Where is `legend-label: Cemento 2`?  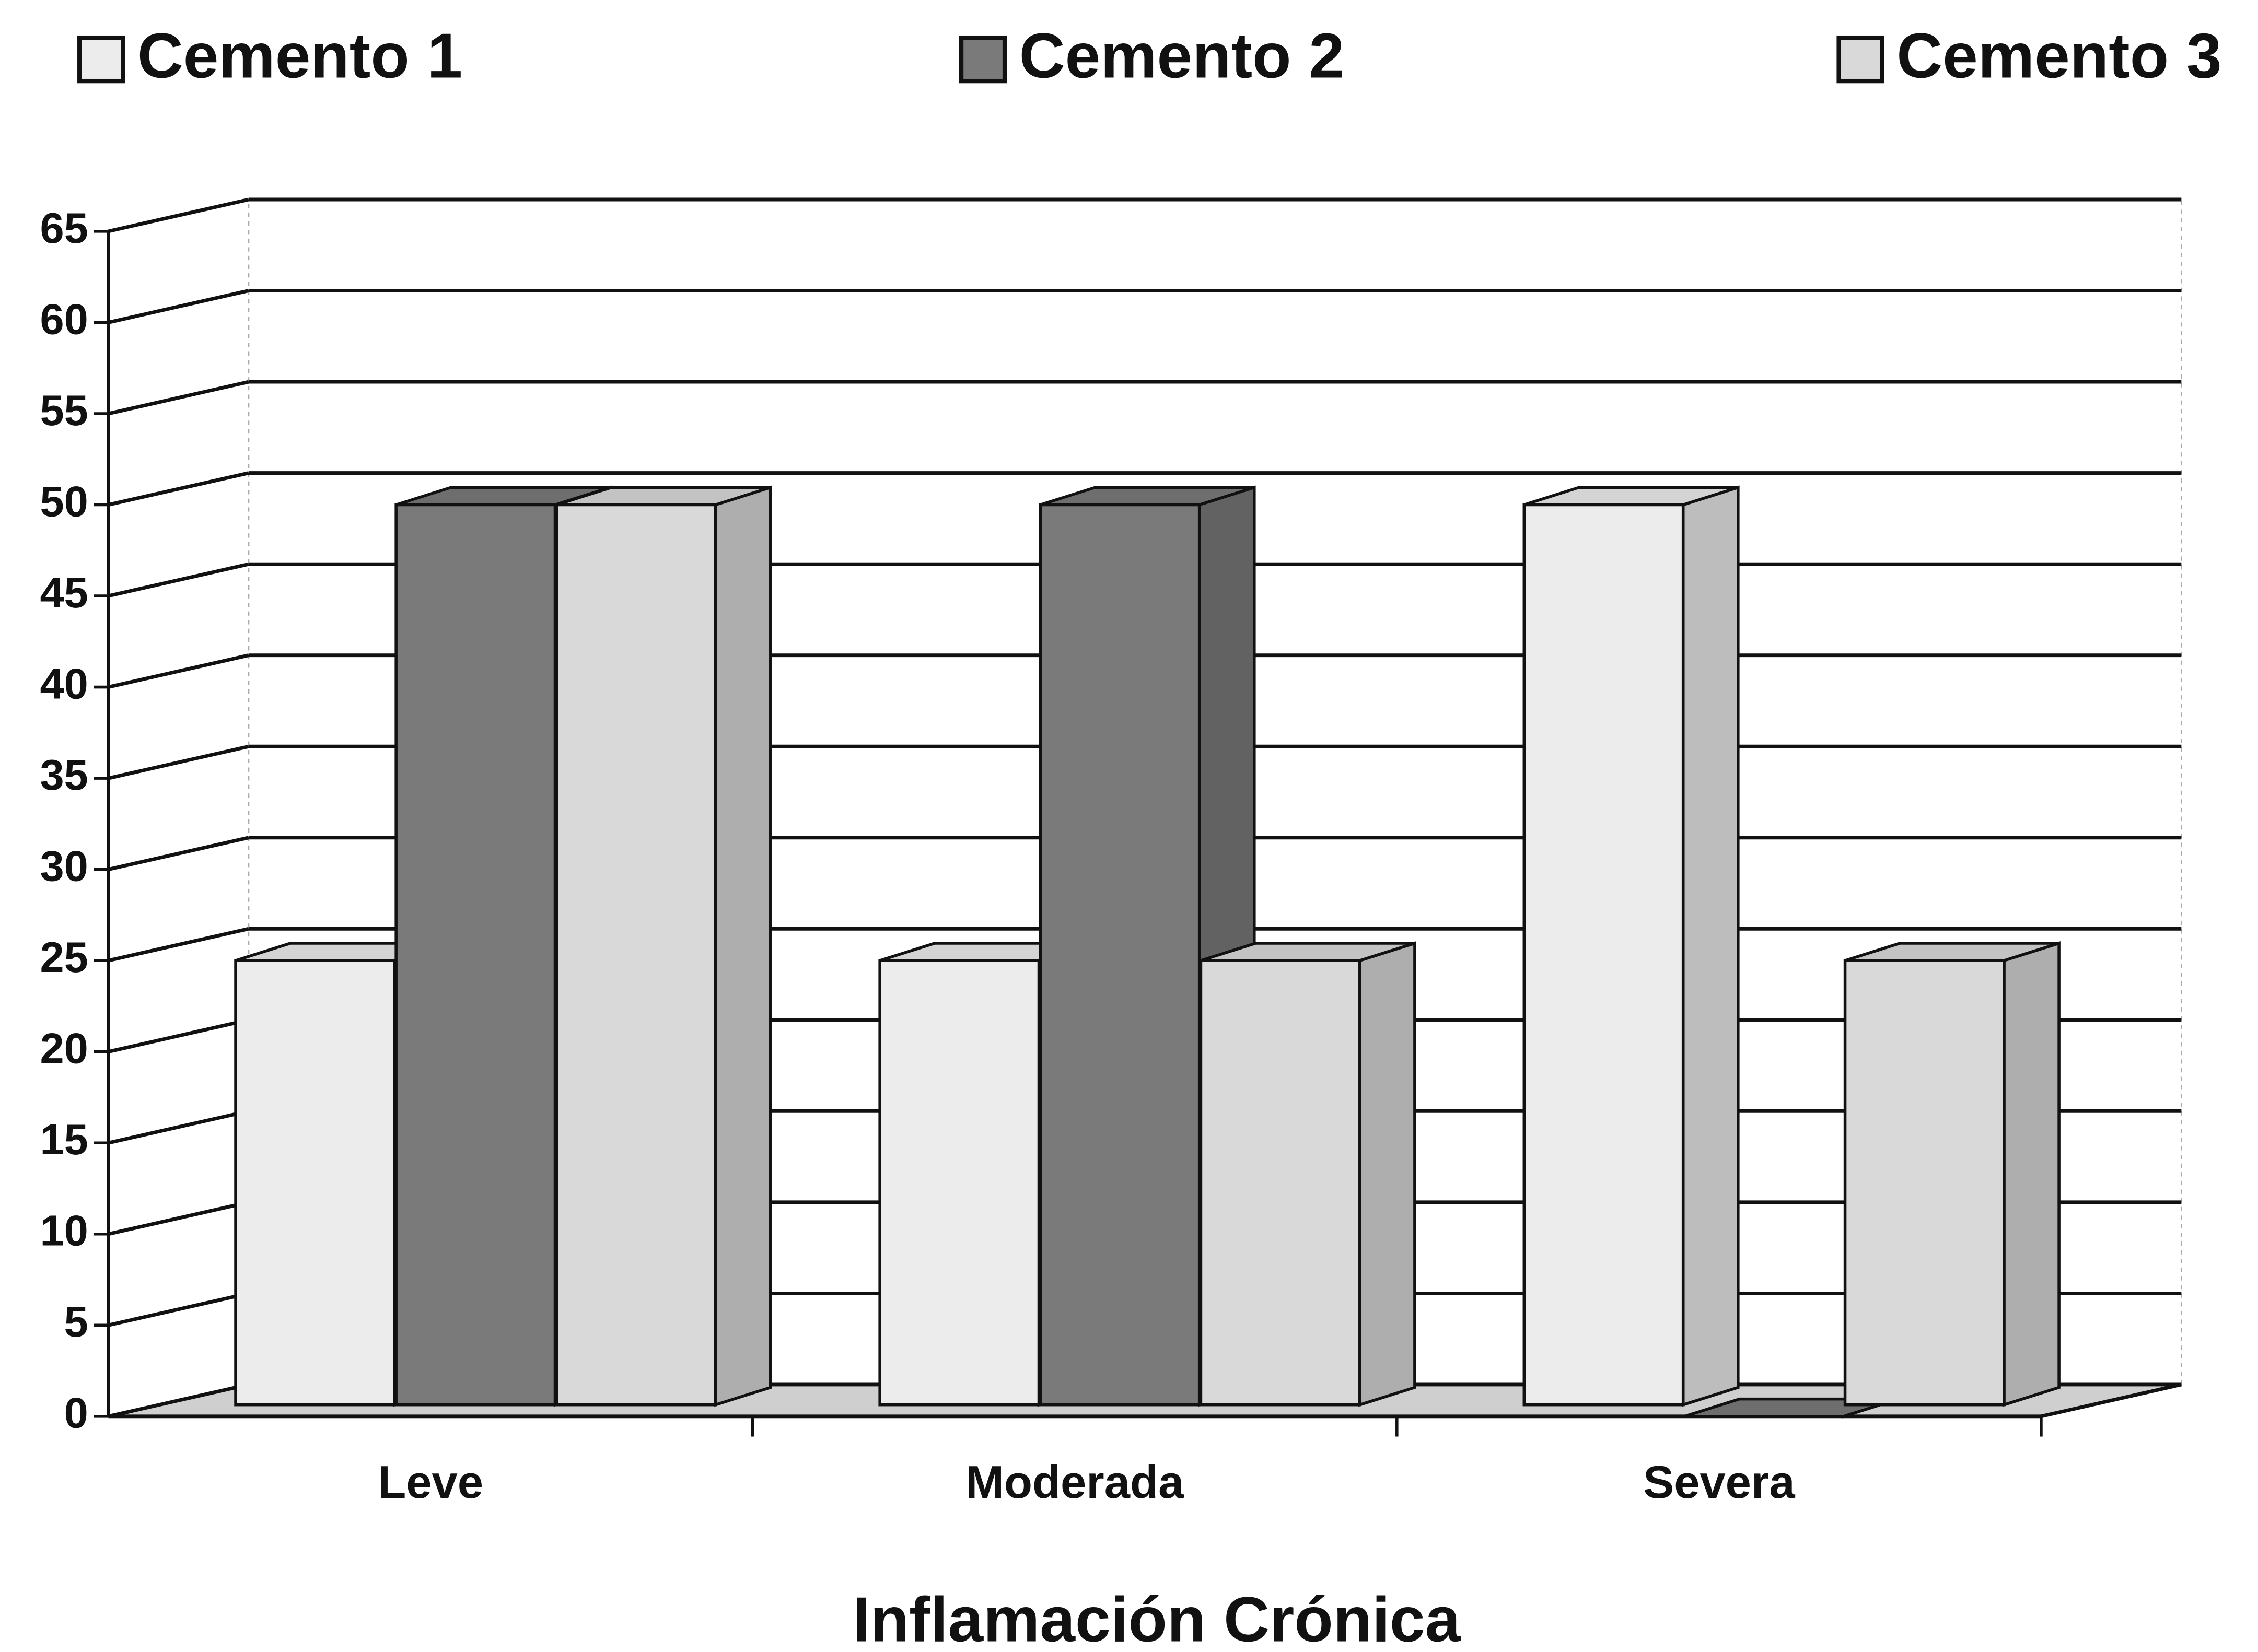
legend-label: Cemento 2 is located at coordinates (1181, 55).